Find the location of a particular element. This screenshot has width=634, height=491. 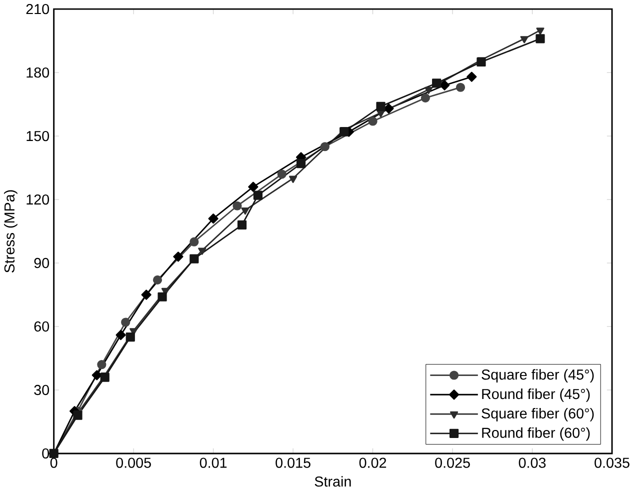

x-tick-label: 0.025 is located at coordinates (452, 463).